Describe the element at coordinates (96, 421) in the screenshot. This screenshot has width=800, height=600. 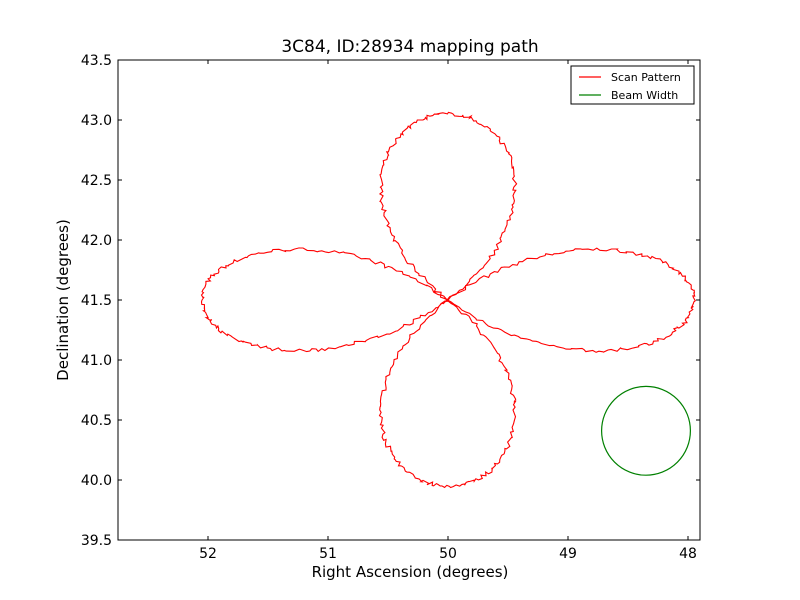
I see `y-tick-label: 40.5` at that location.